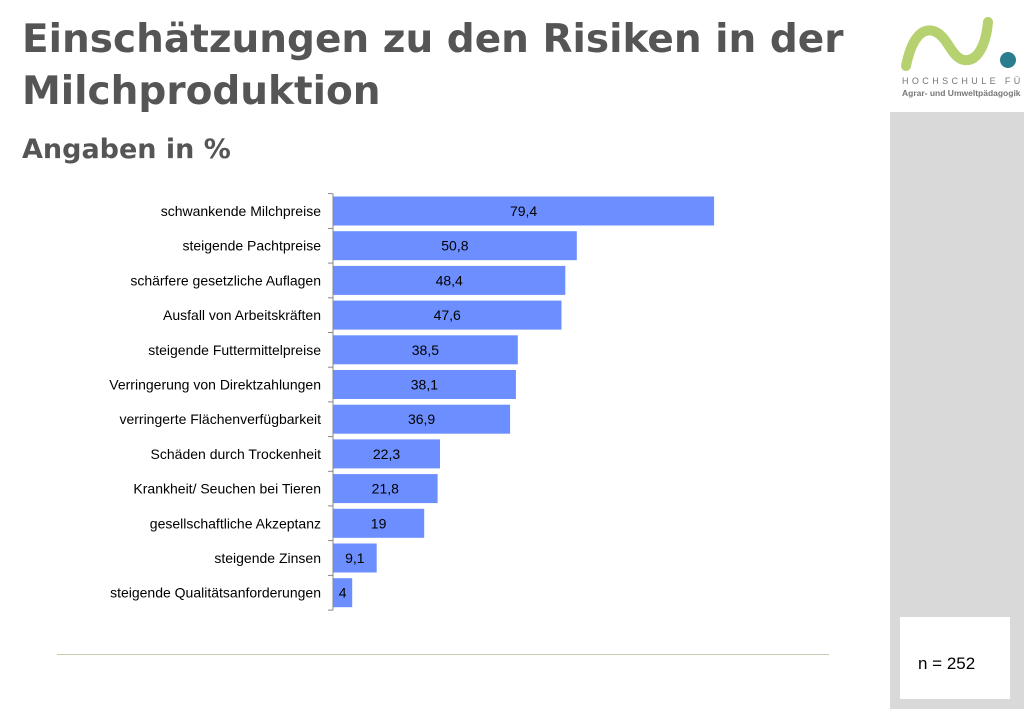  I want to click on category-label: Ausfall von Arbeitskräften, so click(242, 315).